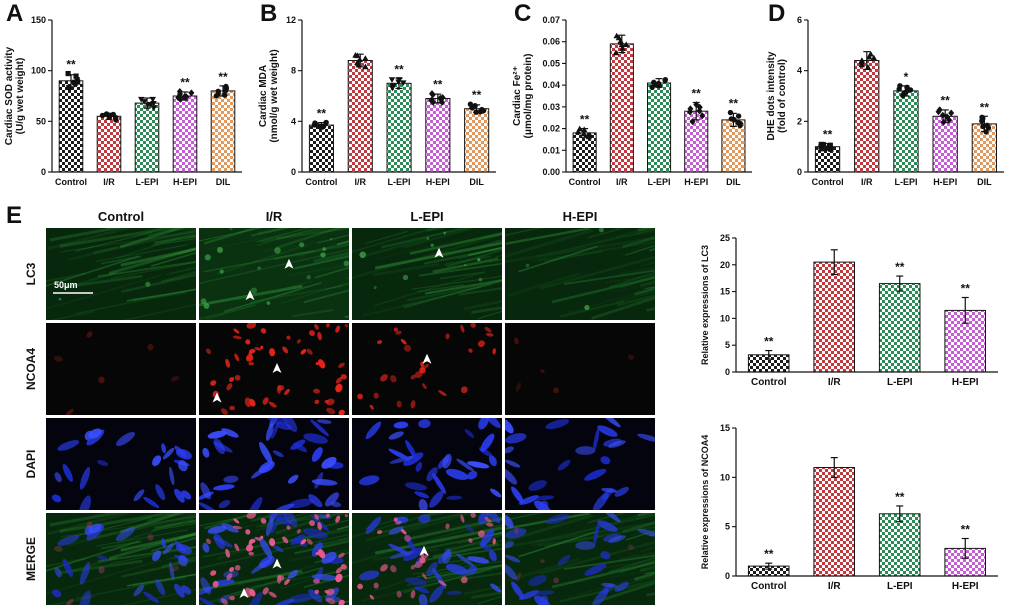 This screenshot has width=1020, height=609. I want to click on y-tick-label: 2, so click(799, 121).